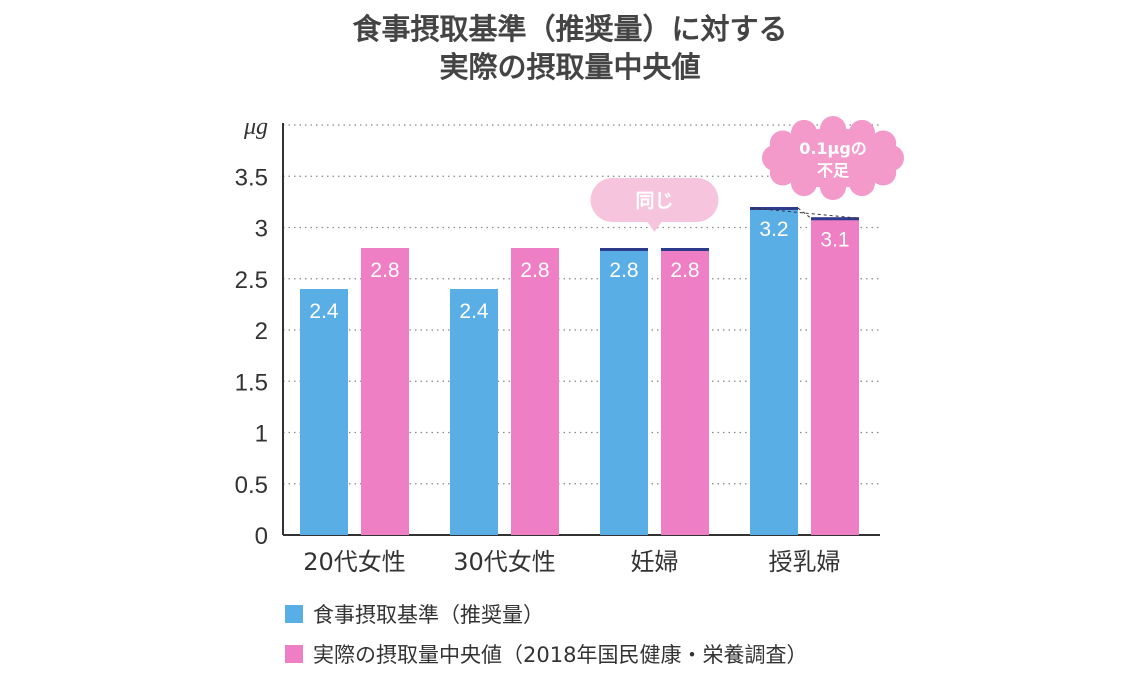 This screenshot has width=1140, height=686. What do you see at coordinates (261, 434) in the screenshot?
I see `y-tick-label: 1` at bounding box center [261, 434].